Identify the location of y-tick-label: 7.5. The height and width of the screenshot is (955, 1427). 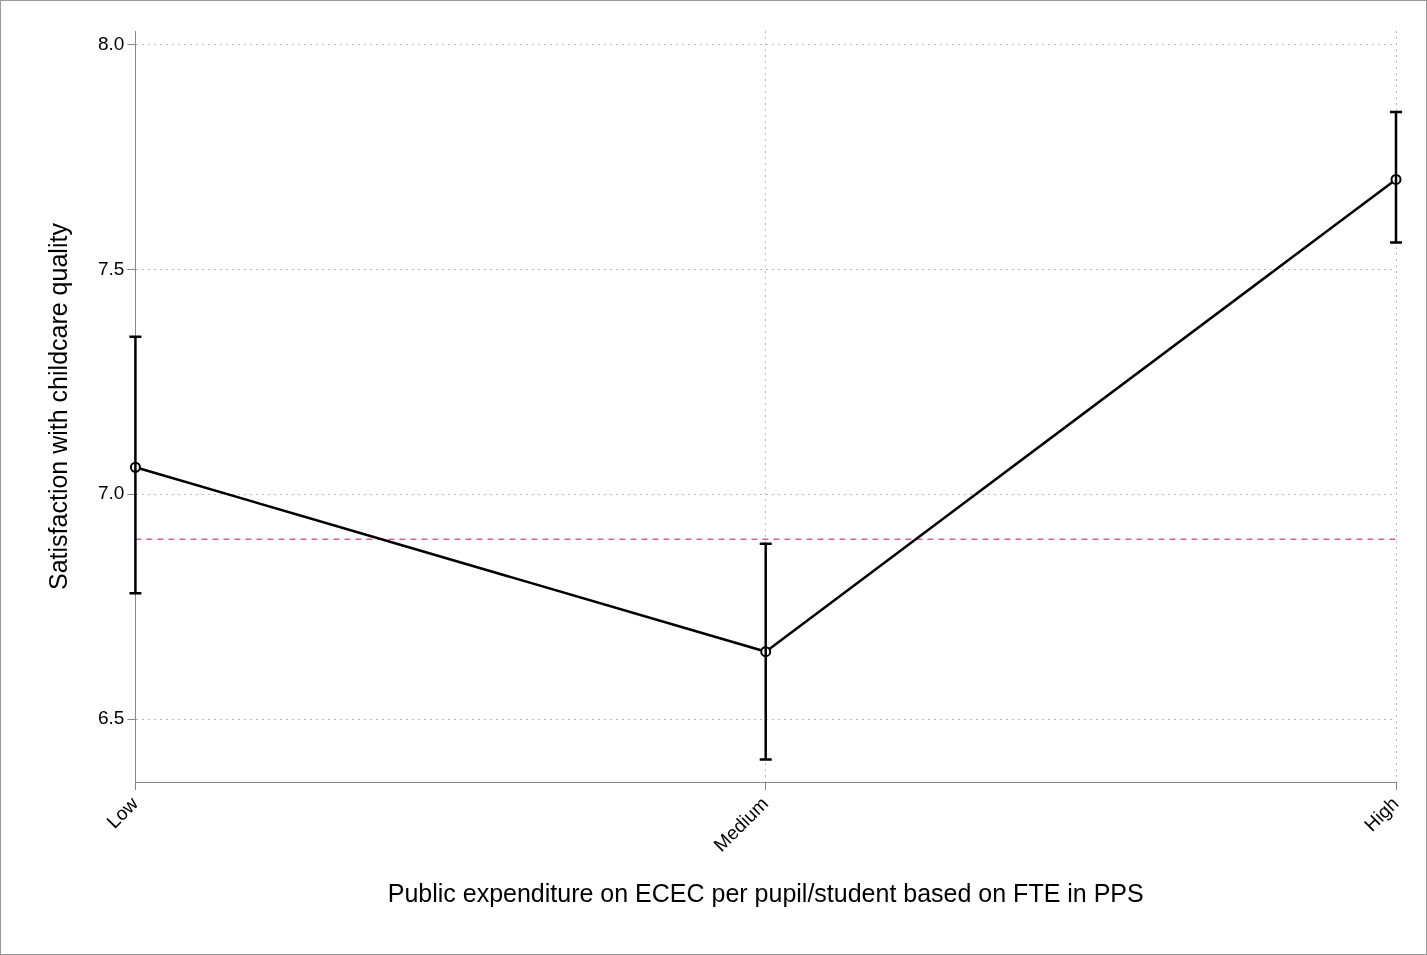
(111, 268).